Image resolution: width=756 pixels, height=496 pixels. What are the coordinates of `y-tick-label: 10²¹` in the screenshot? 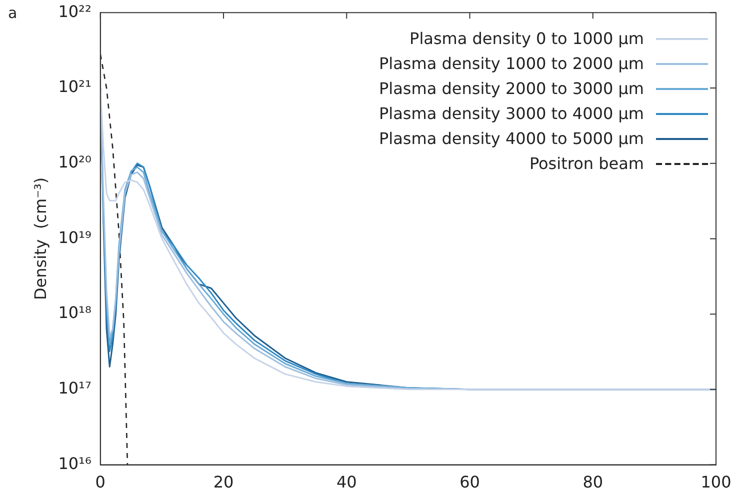 It's located at (75, 86).